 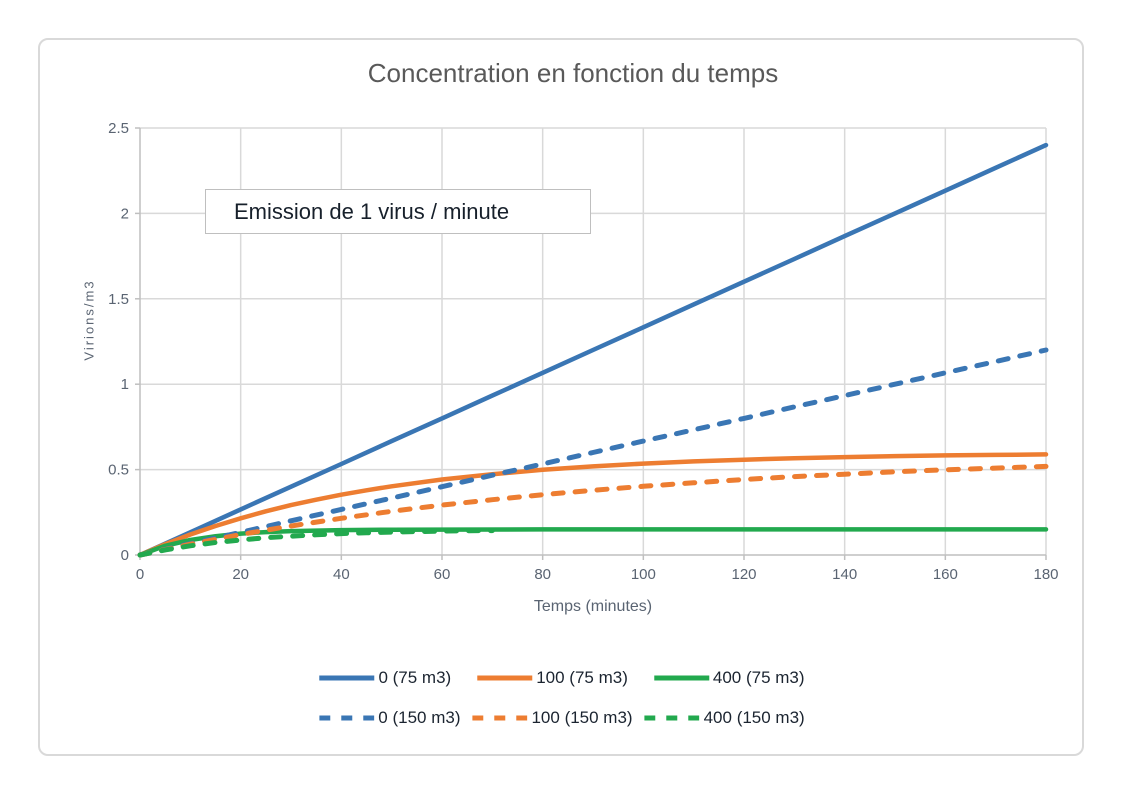 I want to click on svg-text: 0.5, so click(x=118, y=470).